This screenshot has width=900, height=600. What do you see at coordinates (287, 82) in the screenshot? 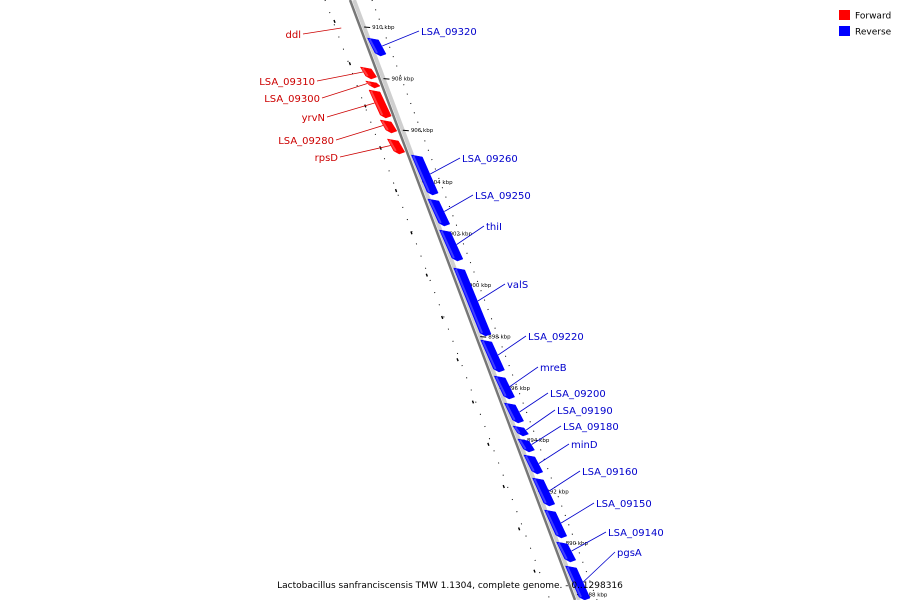
I see `gene-label-lsa_09310: LSA_09310` at bounding box center [287, 82].